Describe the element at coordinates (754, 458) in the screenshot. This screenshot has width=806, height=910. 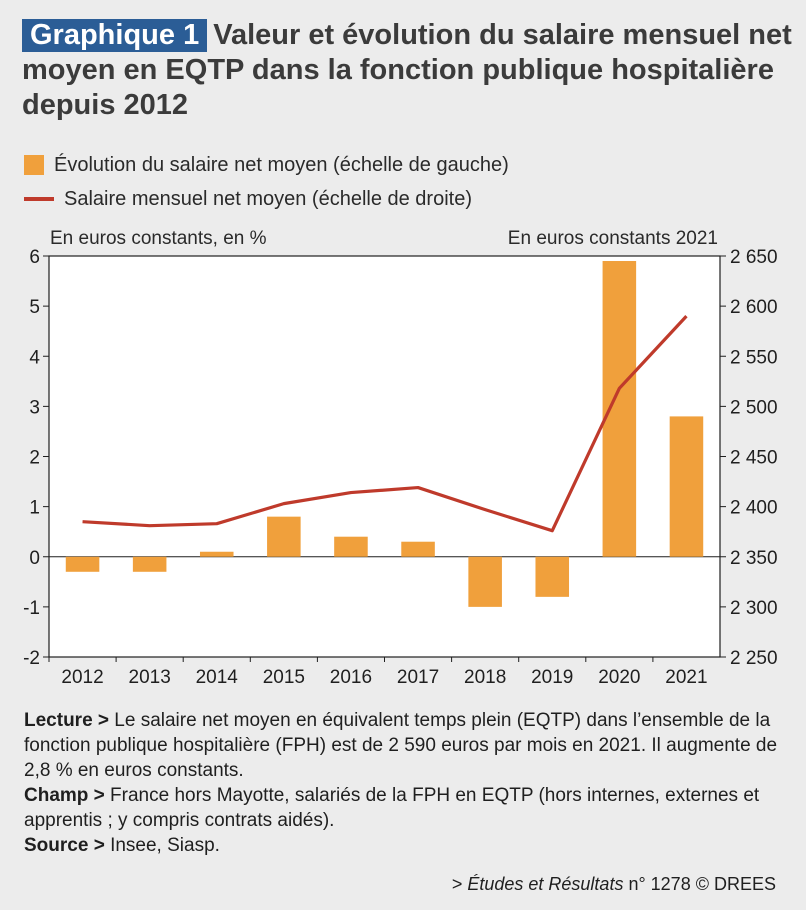
I see `right-axis-tick-label: 2 450` at that location.